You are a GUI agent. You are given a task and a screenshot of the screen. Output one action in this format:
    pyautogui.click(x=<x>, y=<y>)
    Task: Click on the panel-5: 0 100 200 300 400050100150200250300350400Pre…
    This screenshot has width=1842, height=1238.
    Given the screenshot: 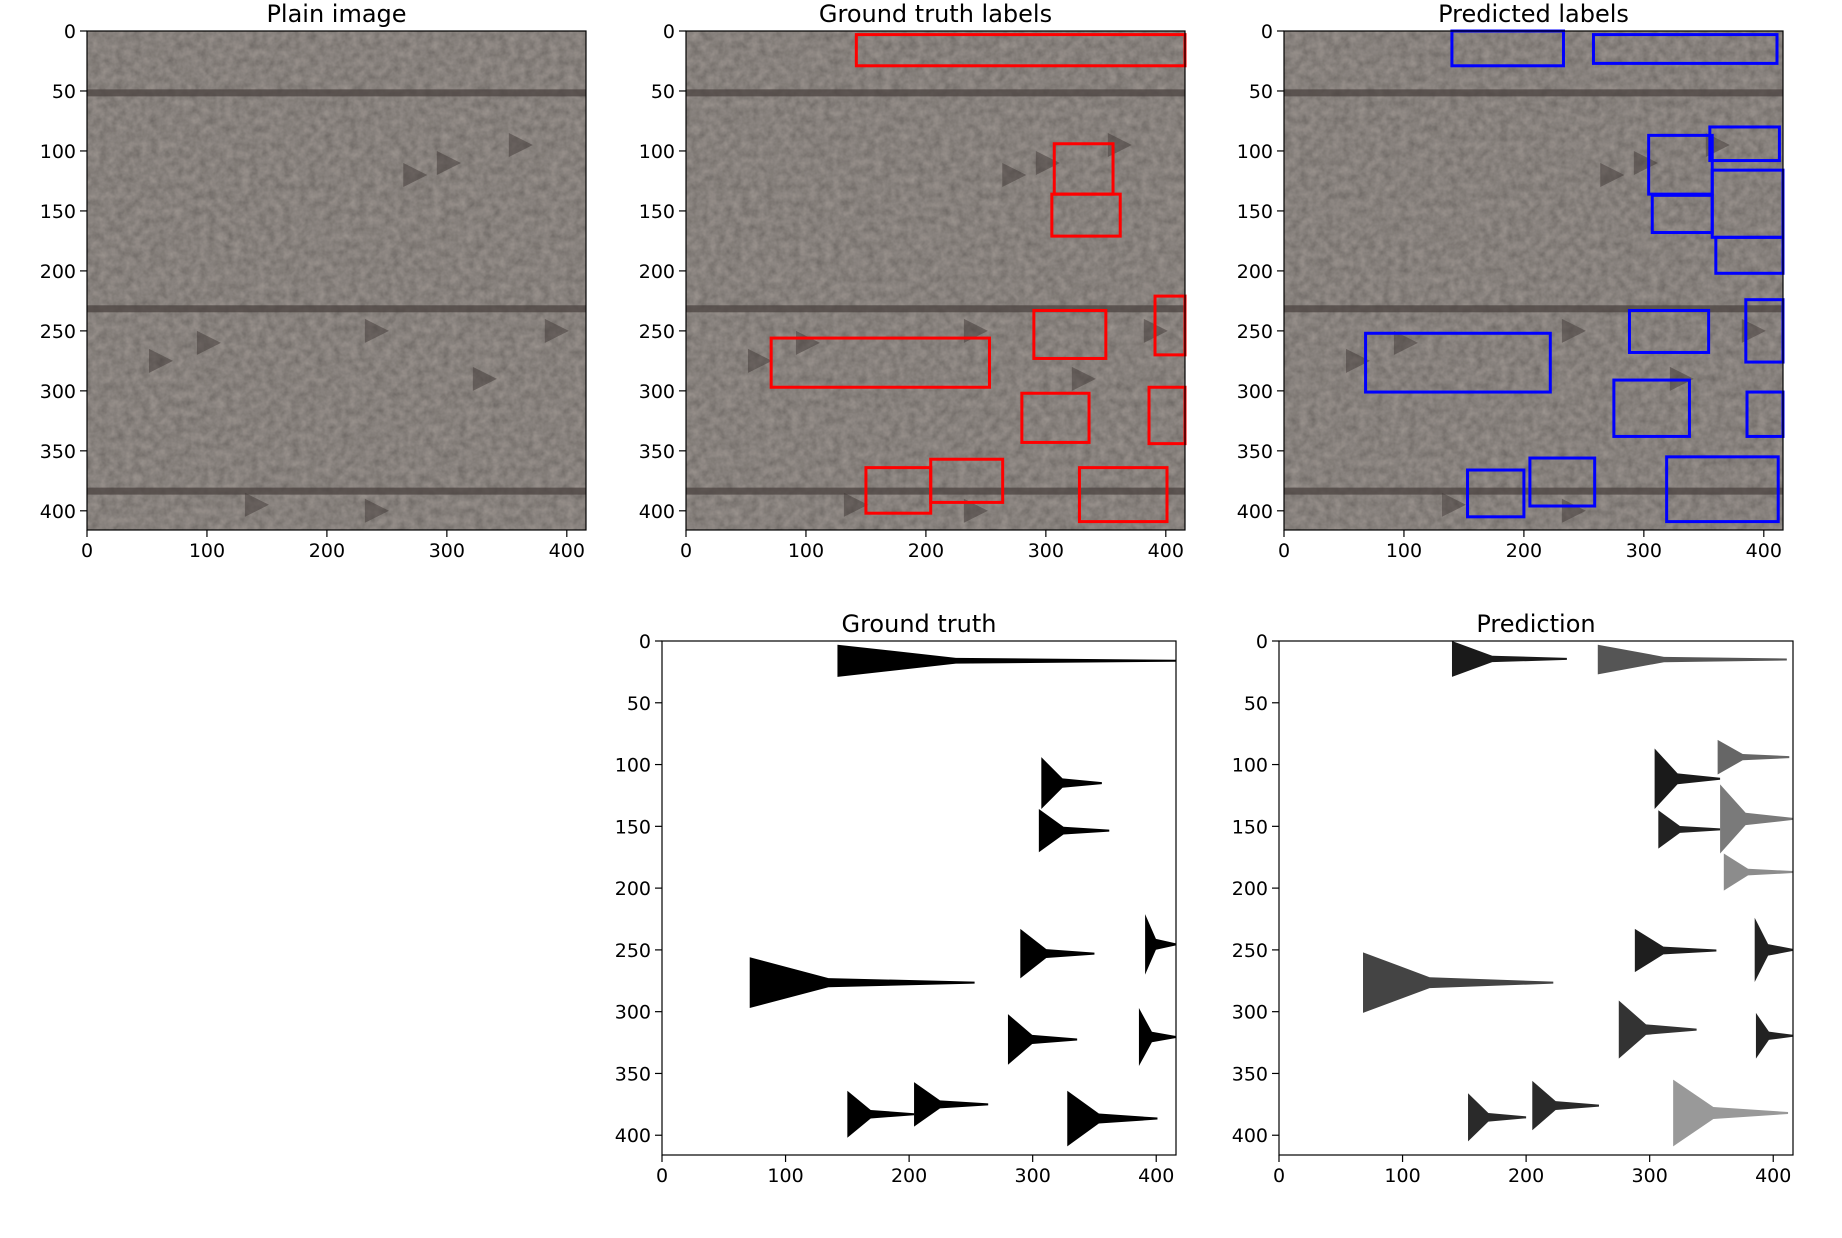 What is the action you would take?
    pyautogui.click(x=1513, y=898)
    